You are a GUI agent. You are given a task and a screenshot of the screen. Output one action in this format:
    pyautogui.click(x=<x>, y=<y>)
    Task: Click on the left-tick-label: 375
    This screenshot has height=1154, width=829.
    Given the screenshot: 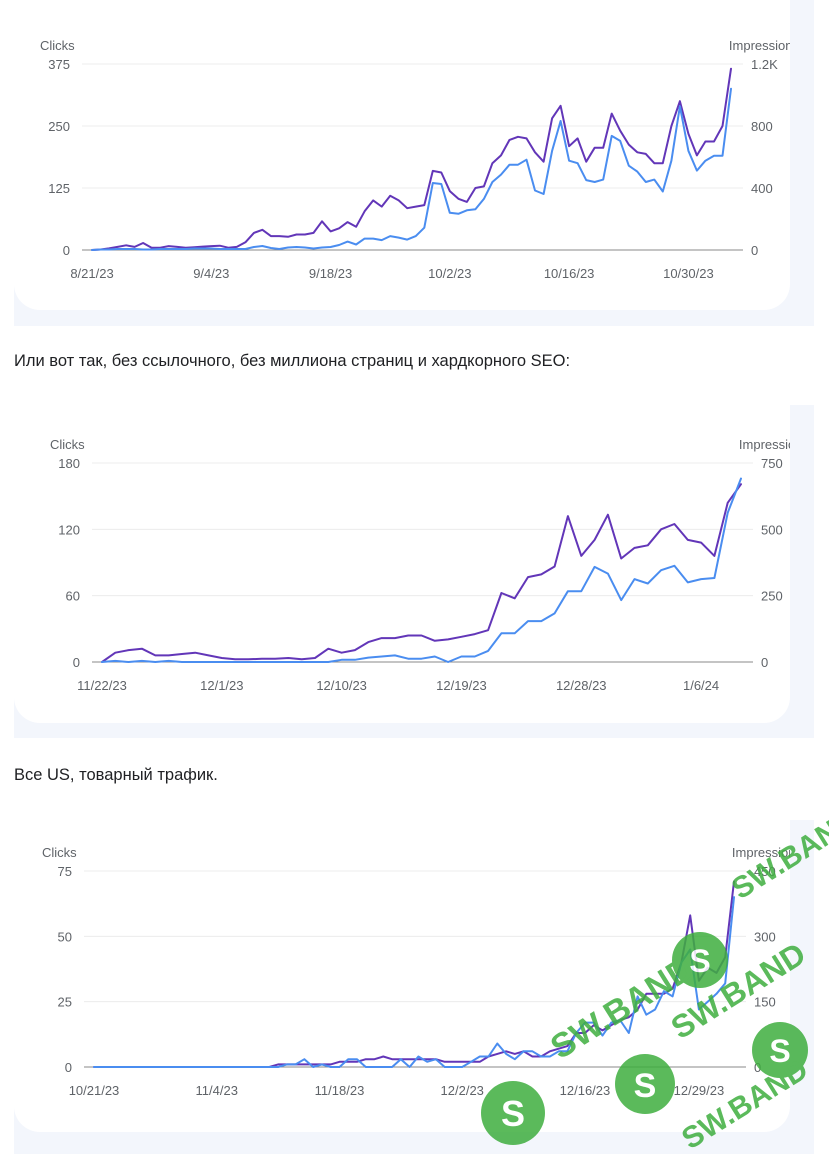 What is the action you would take?
    pyautogui.click(x=59, y=64)
    